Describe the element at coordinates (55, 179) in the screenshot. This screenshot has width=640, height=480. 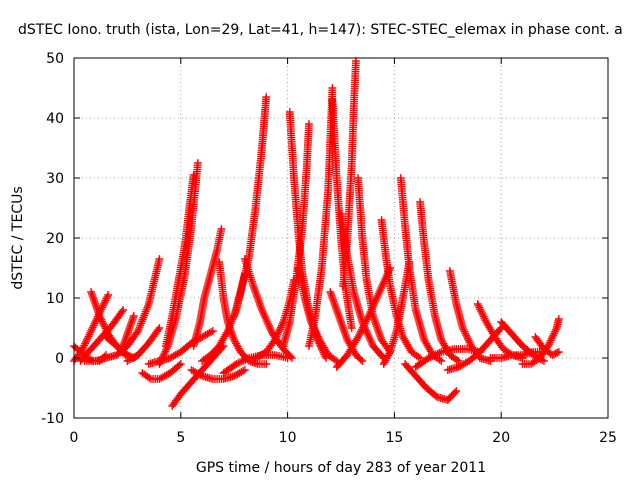
I see `y-tick-label: 30` at that location.